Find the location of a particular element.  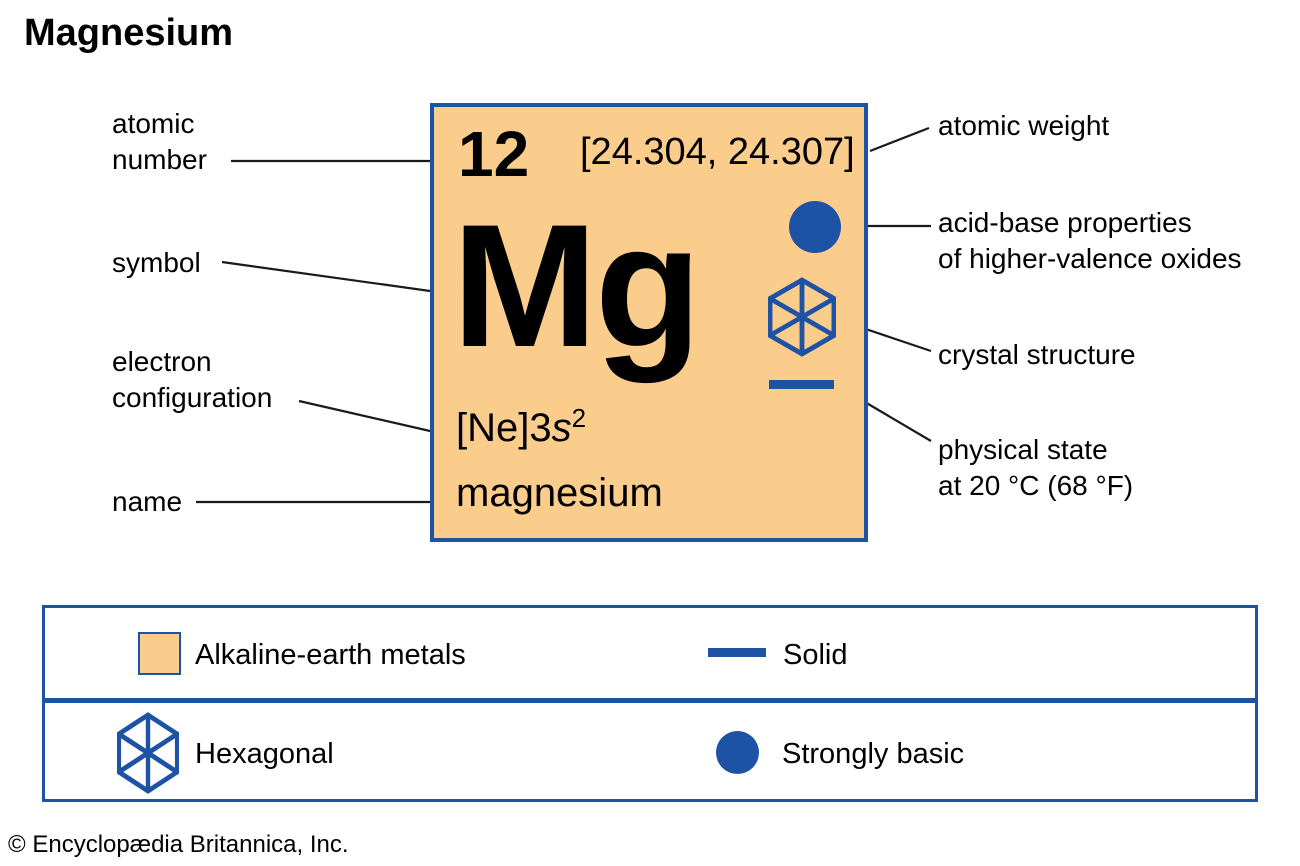

econfig-superscript: 2 is located at coordinates (579, 418).